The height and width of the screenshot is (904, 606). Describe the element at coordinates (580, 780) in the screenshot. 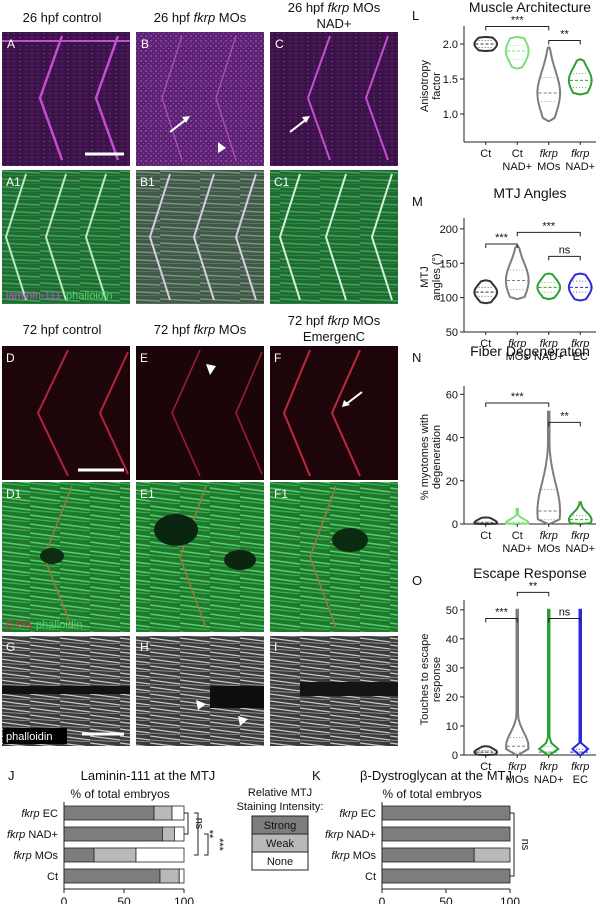

I see `x-tick-label-line2: EC` at that location.